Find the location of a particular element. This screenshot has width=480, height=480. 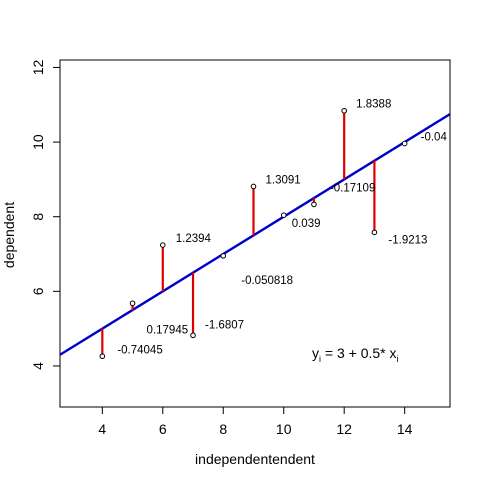

x-tick-label-2: 6 is located at coordinates (163, 429).